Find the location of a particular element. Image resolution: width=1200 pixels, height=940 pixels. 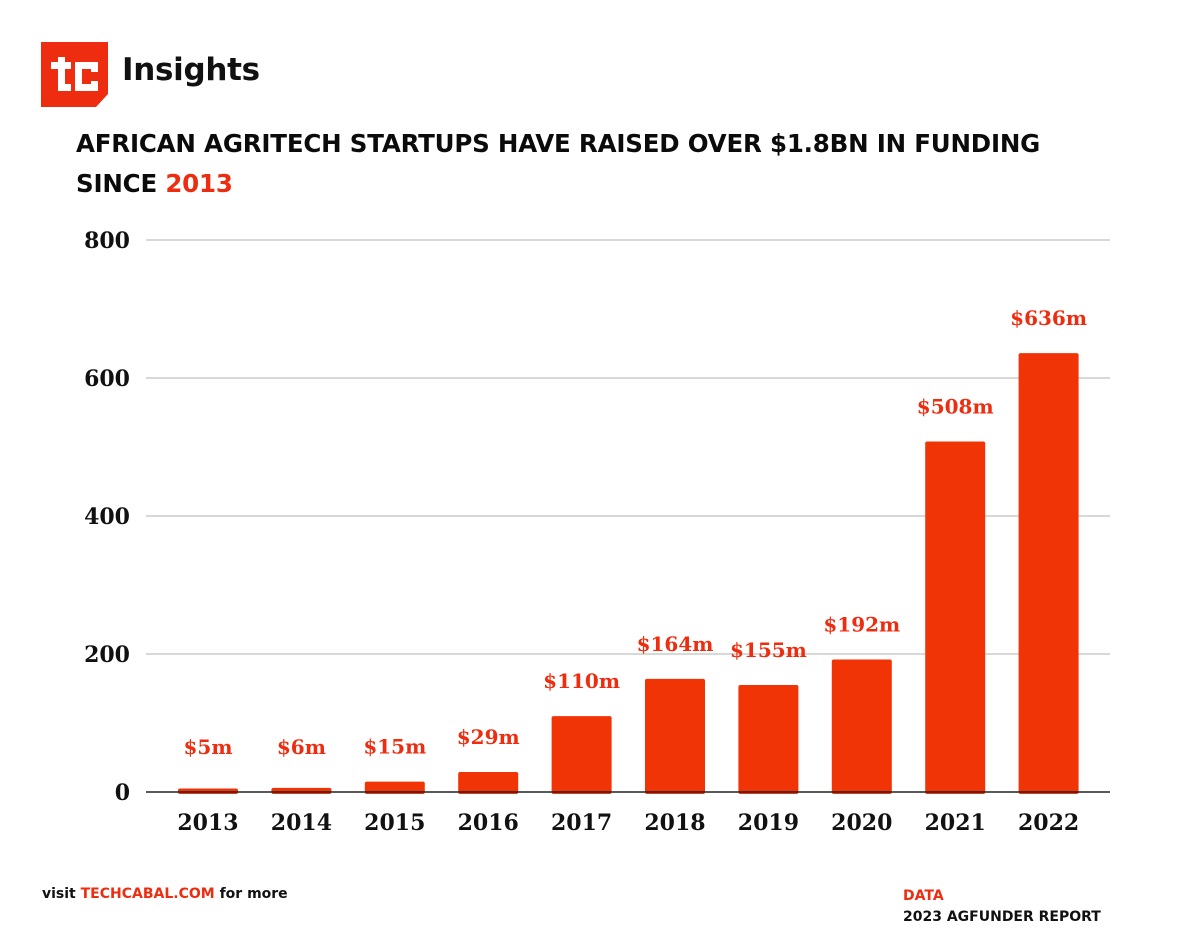

y-tick-label: 600 is located at coordinates (107, 379).